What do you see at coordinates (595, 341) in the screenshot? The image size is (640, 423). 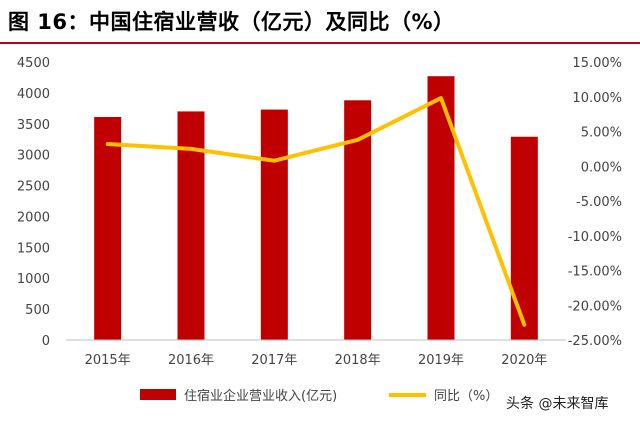 I see `right-tick-label: -25.00%` at bounding box center [595, 341].